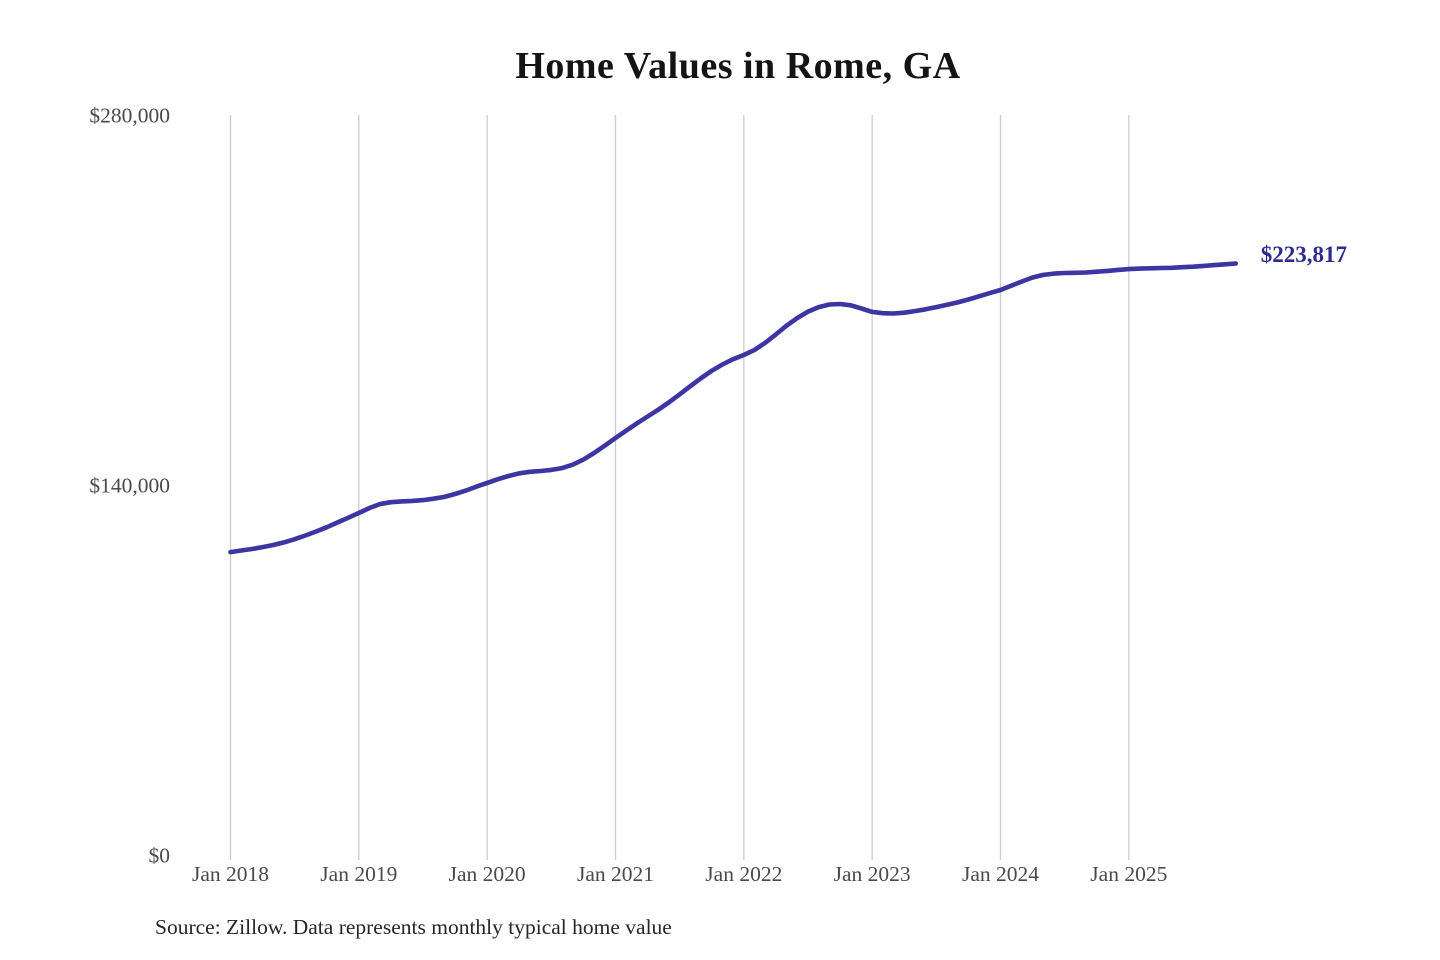 The height and width of the screenshot is (960, 1440). What do you see at coordinates (872, 874) in the screenshot?
I see `x-tick-label: Jan 2023` at bounding box center [872, 874].